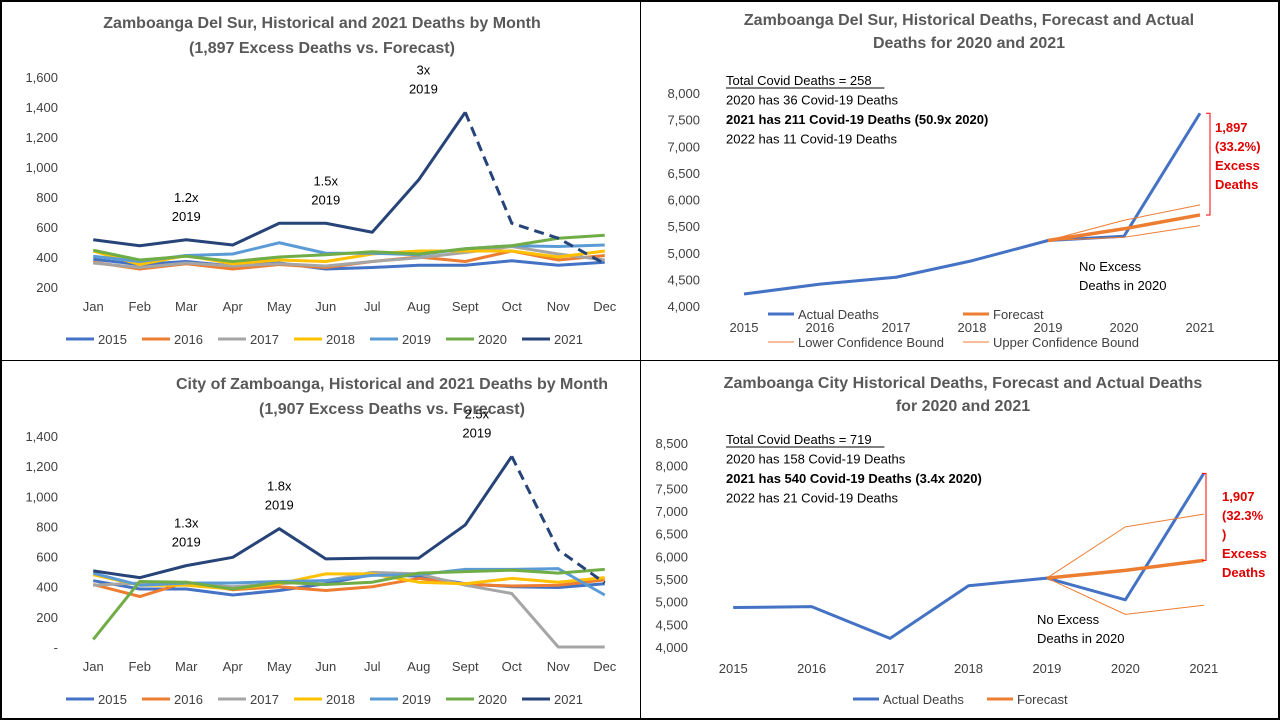 This screenshot has height=720, width=1280. I want to click on x-tick-label: 2021, so click(1200, 327).